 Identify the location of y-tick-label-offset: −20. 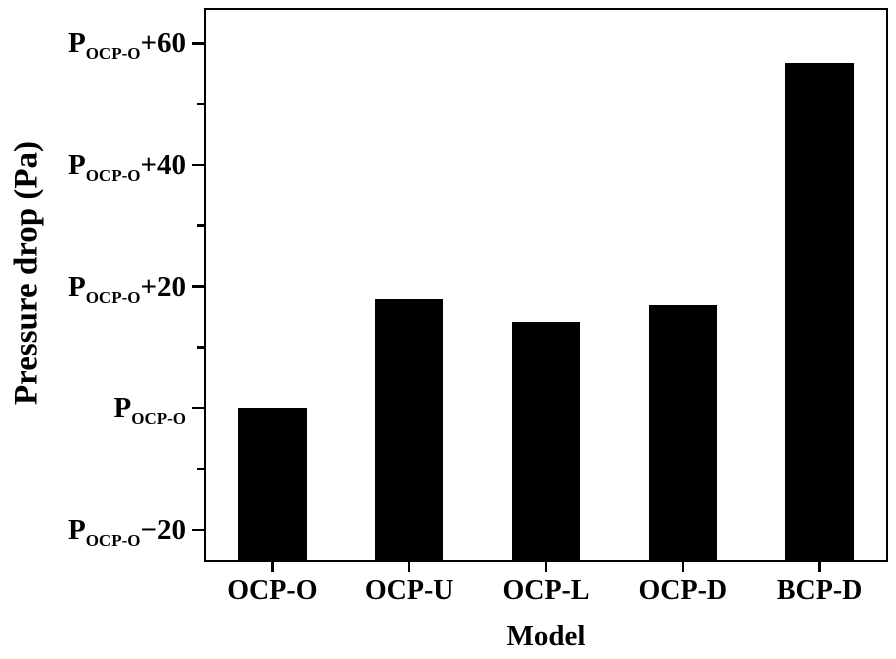
(163, 529).